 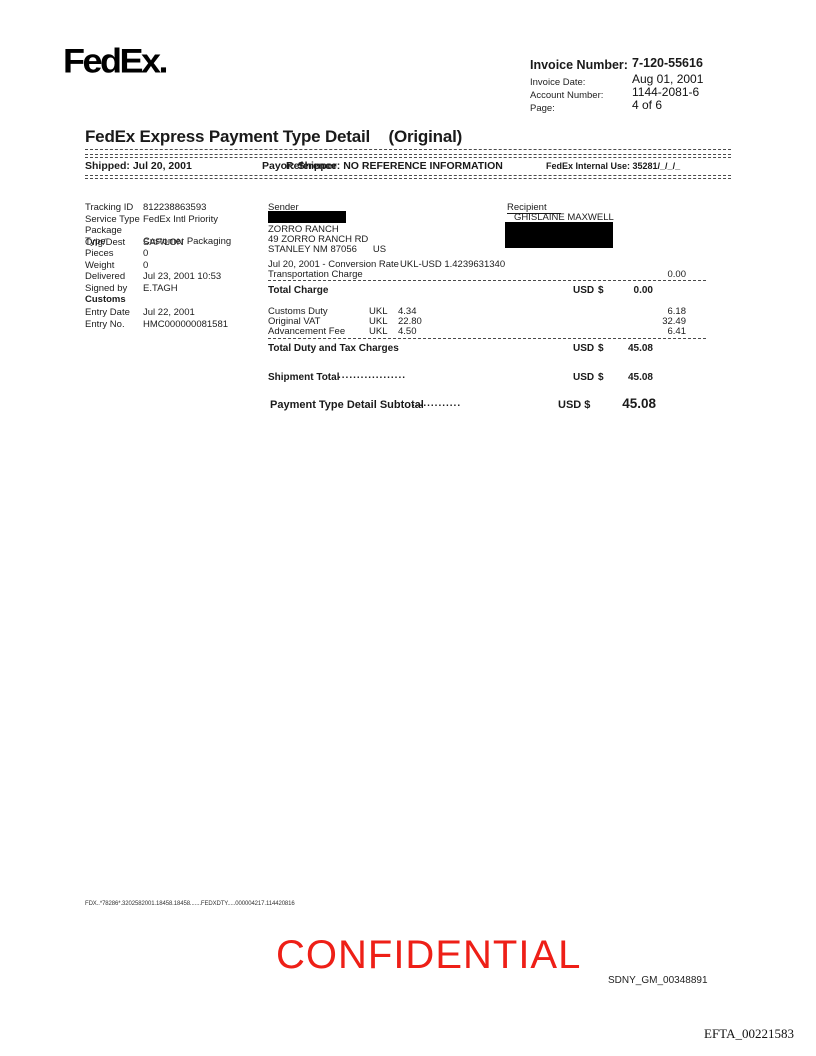 I want to click on total-charge-dollar: $, so click(x=601, y=290).